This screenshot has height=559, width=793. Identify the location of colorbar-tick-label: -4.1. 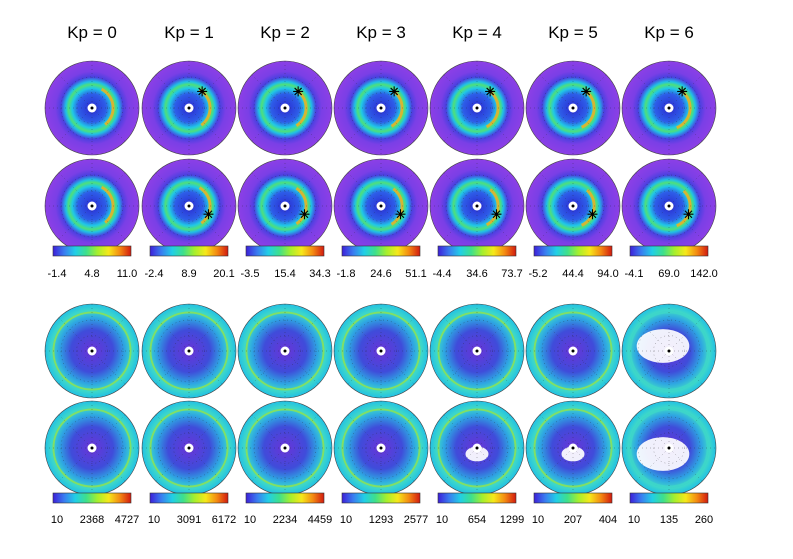
(634, 274).